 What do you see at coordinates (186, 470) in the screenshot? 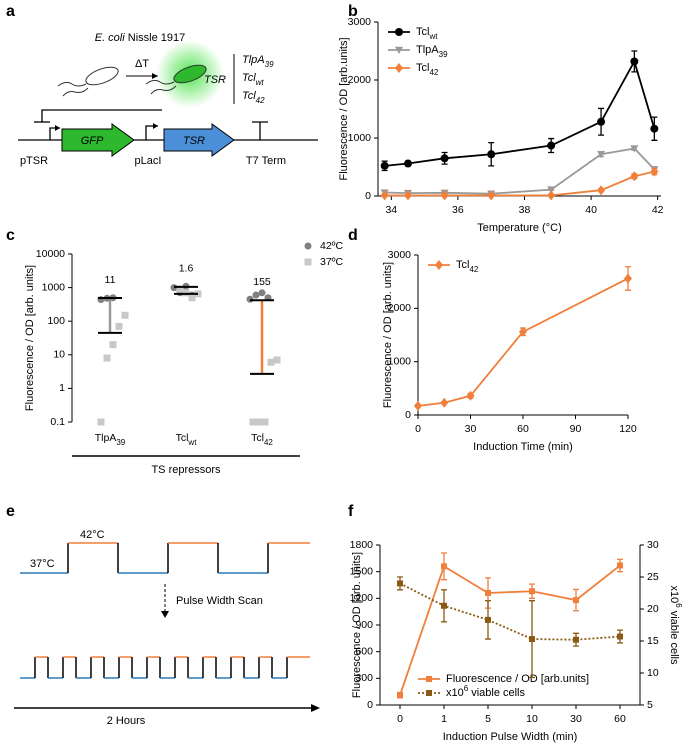
I see `x-axis-label: TS repressors` at bounding box center [186, 470].